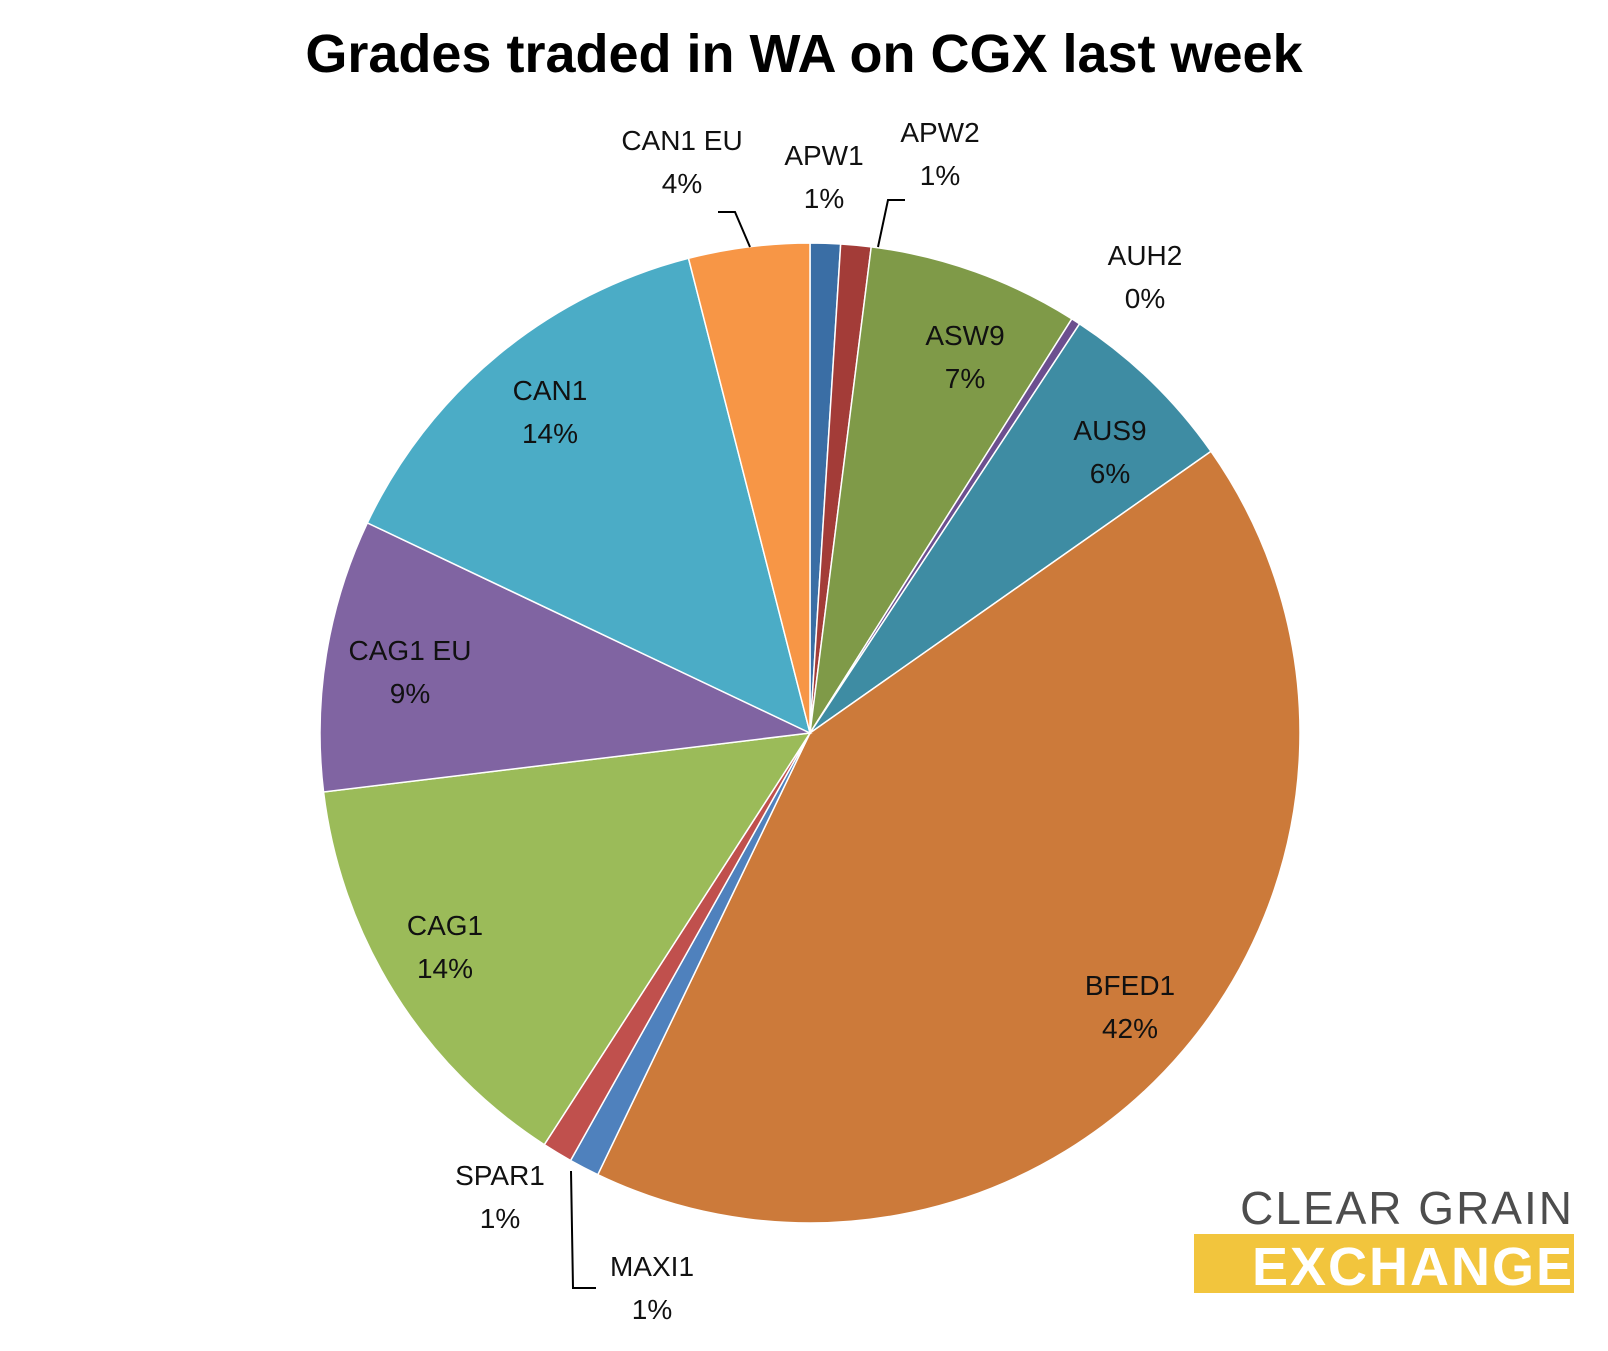  Describe the element at coordinates (589, 496) in the screenshot. I see `slice-can1` at that location.